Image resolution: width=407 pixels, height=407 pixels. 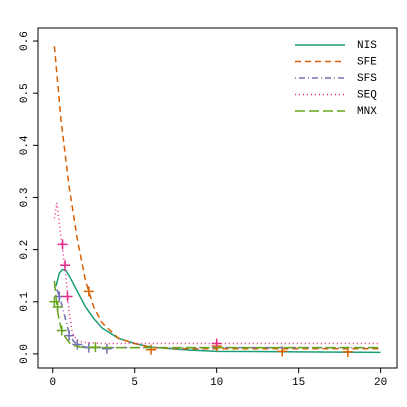 What do you see at coordinates (25, 301) in the screenshot?
I see `y-tick-label: 0.1` at bounding box center [25, 301].